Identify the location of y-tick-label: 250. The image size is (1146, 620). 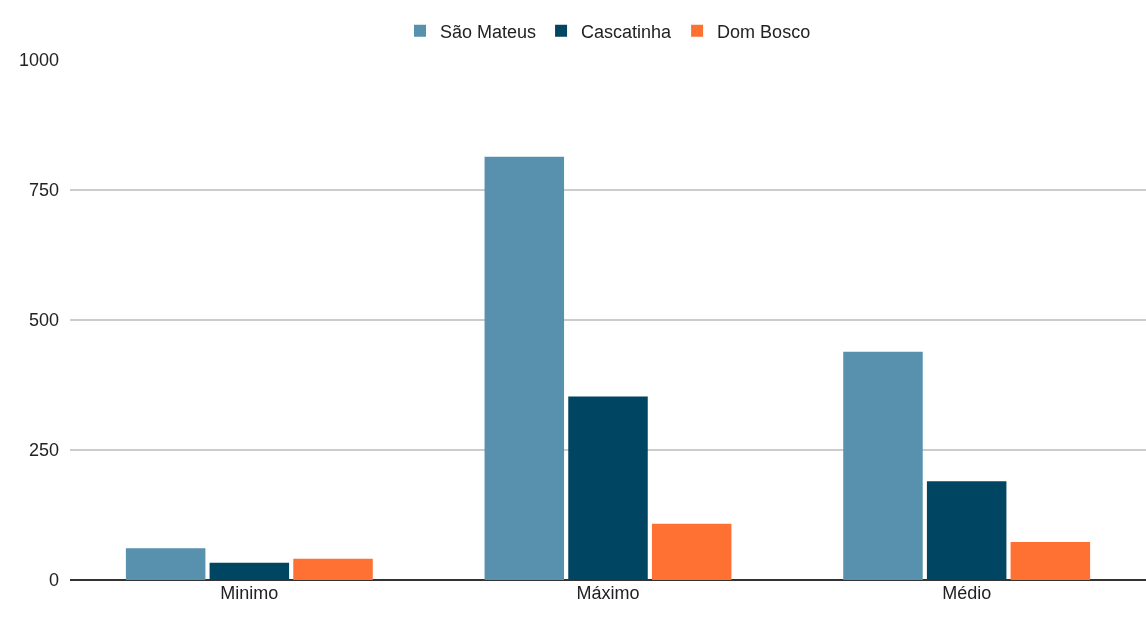
(43, 450).